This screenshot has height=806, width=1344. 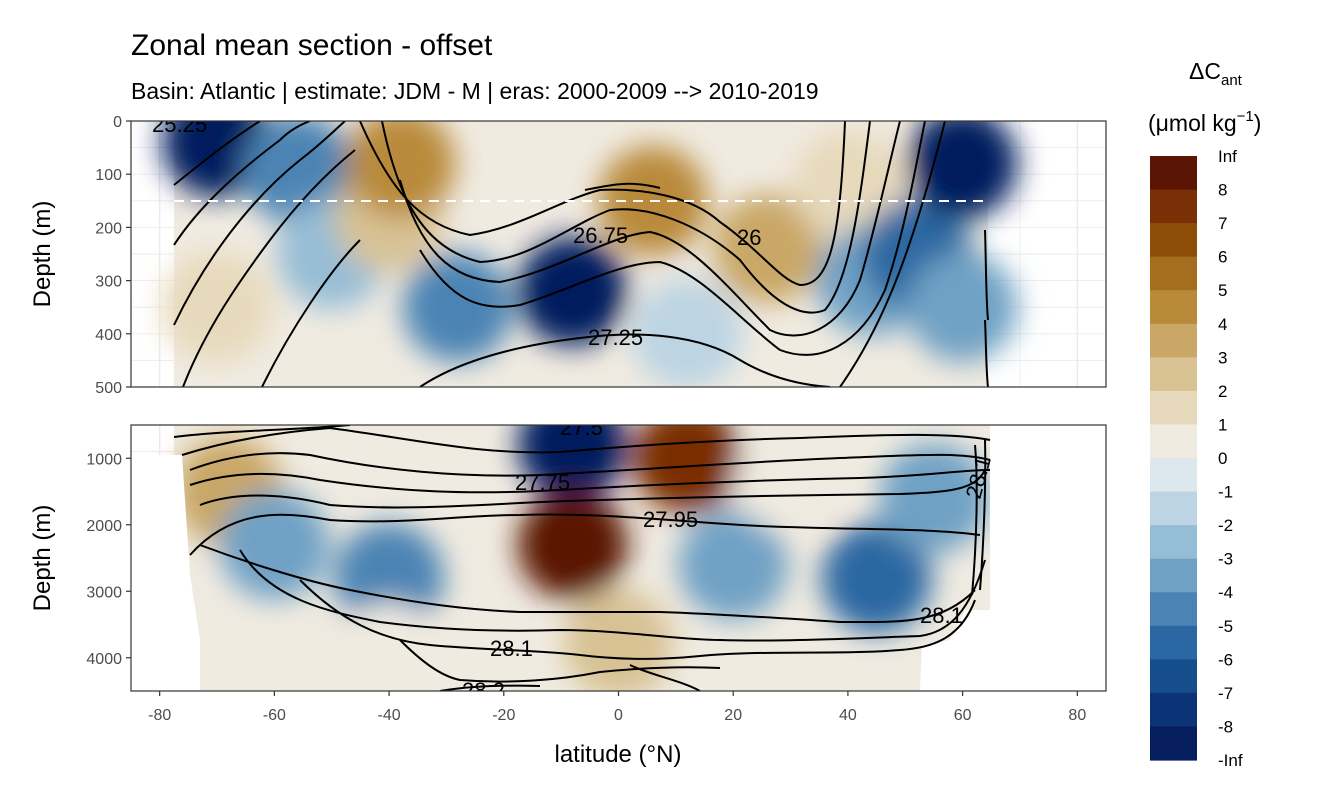 I want to click on colorbar-label: -3, so click(x=1225, y=559).